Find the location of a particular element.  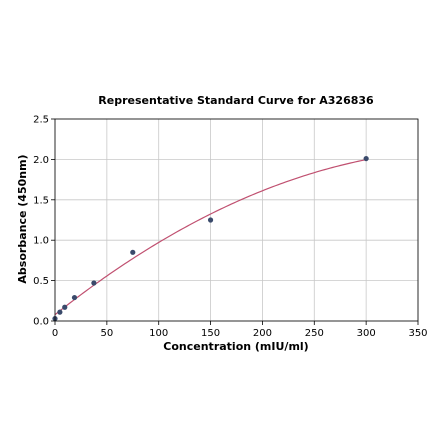

y-tick-label: 1.0 is located at coordinates (41, 241).